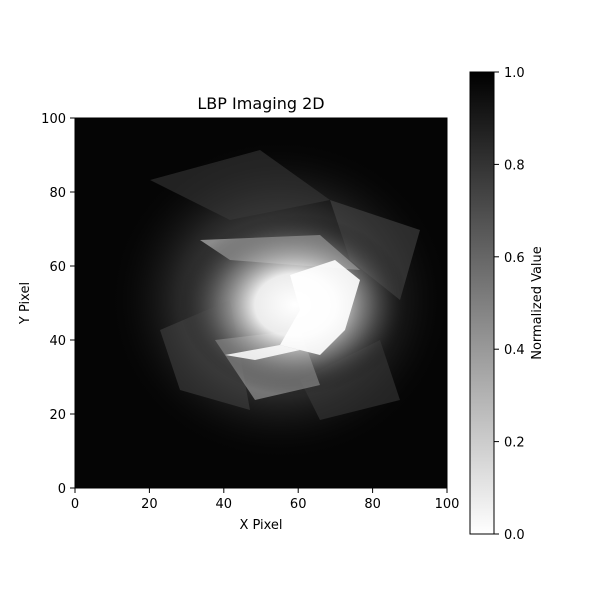  Describe the element at coordinates (537, 303) in the screenshot. I see `colorbar-label: Normalized Value` at that location.